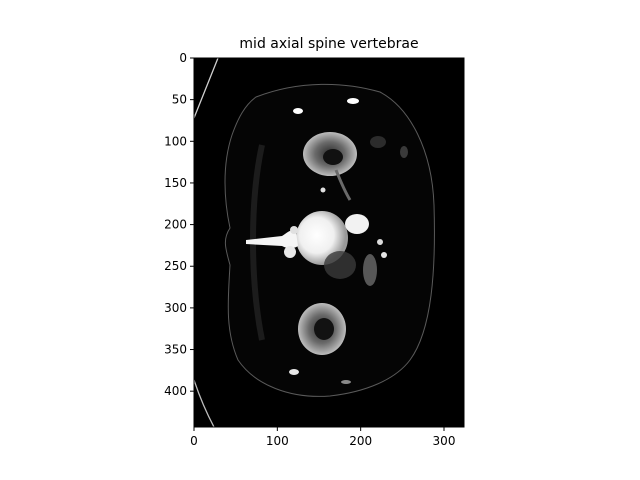  I want to click on y-tick-label: 50, so click(179, 100).